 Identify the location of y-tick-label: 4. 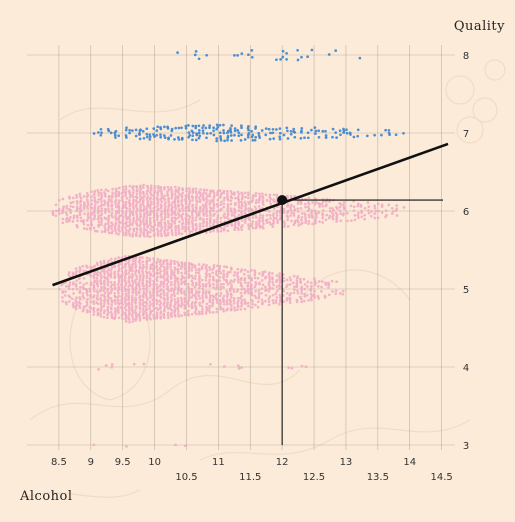
(466, 368).